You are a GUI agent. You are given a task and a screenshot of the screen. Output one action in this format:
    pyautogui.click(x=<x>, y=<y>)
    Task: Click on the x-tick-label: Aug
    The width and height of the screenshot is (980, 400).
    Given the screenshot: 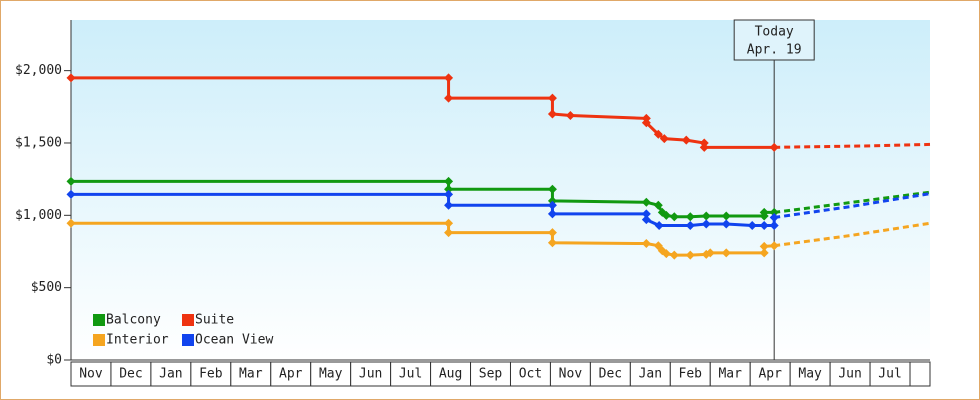 What is the action you would take?
    pyautogui.click(x=450, y=374)
    